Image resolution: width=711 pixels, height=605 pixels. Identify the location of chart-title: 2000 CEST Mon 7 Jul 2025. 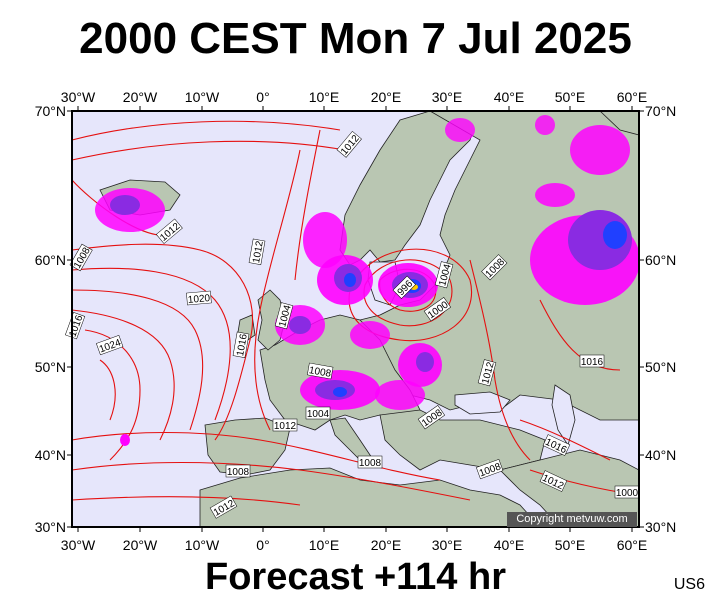
(355, 38).